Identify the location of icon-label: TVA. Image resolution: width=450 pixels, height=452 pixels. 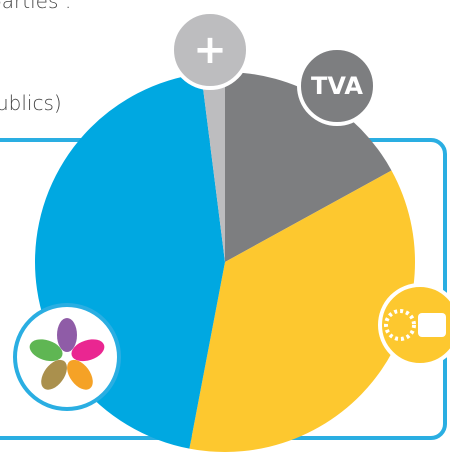
(337, 86).